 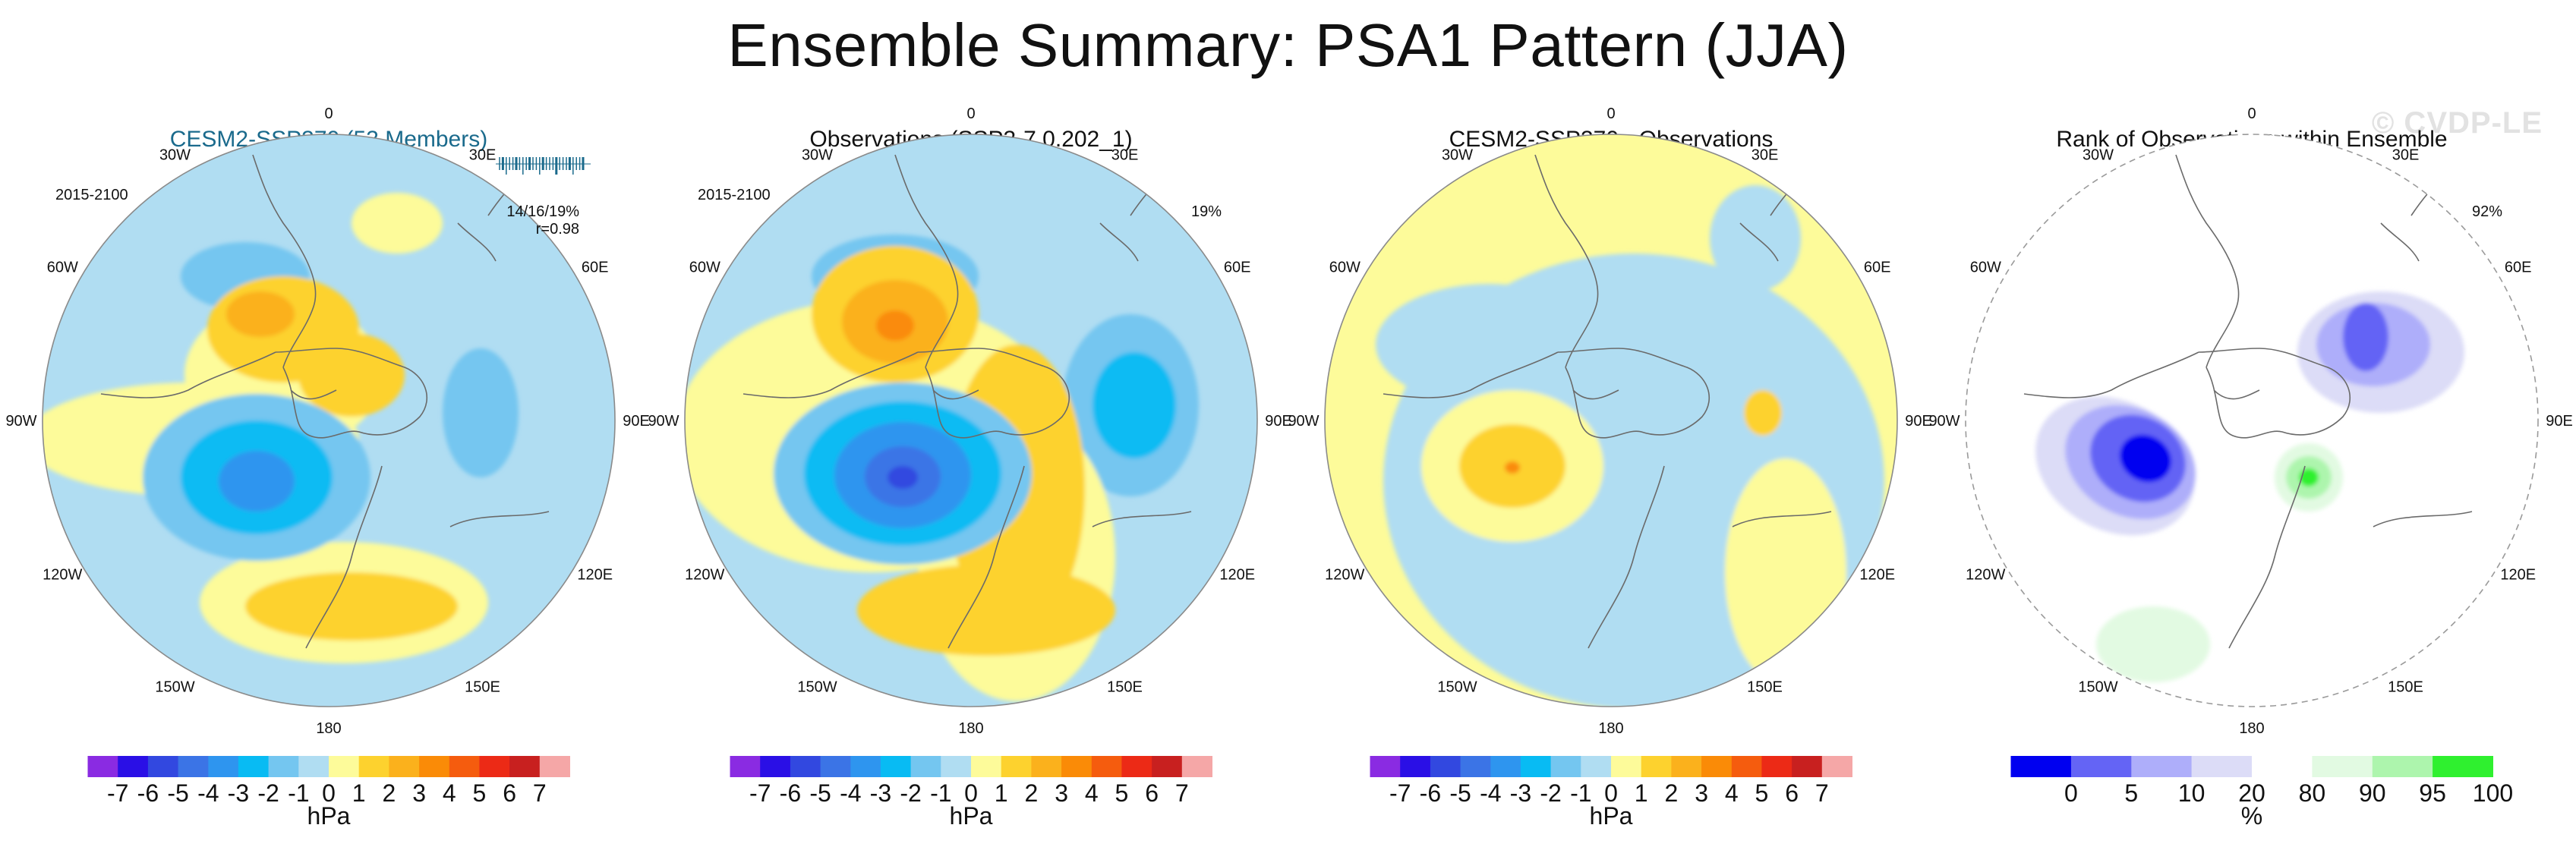 I want to click on period-label: 2015-2100, so click(x=91, y=195).